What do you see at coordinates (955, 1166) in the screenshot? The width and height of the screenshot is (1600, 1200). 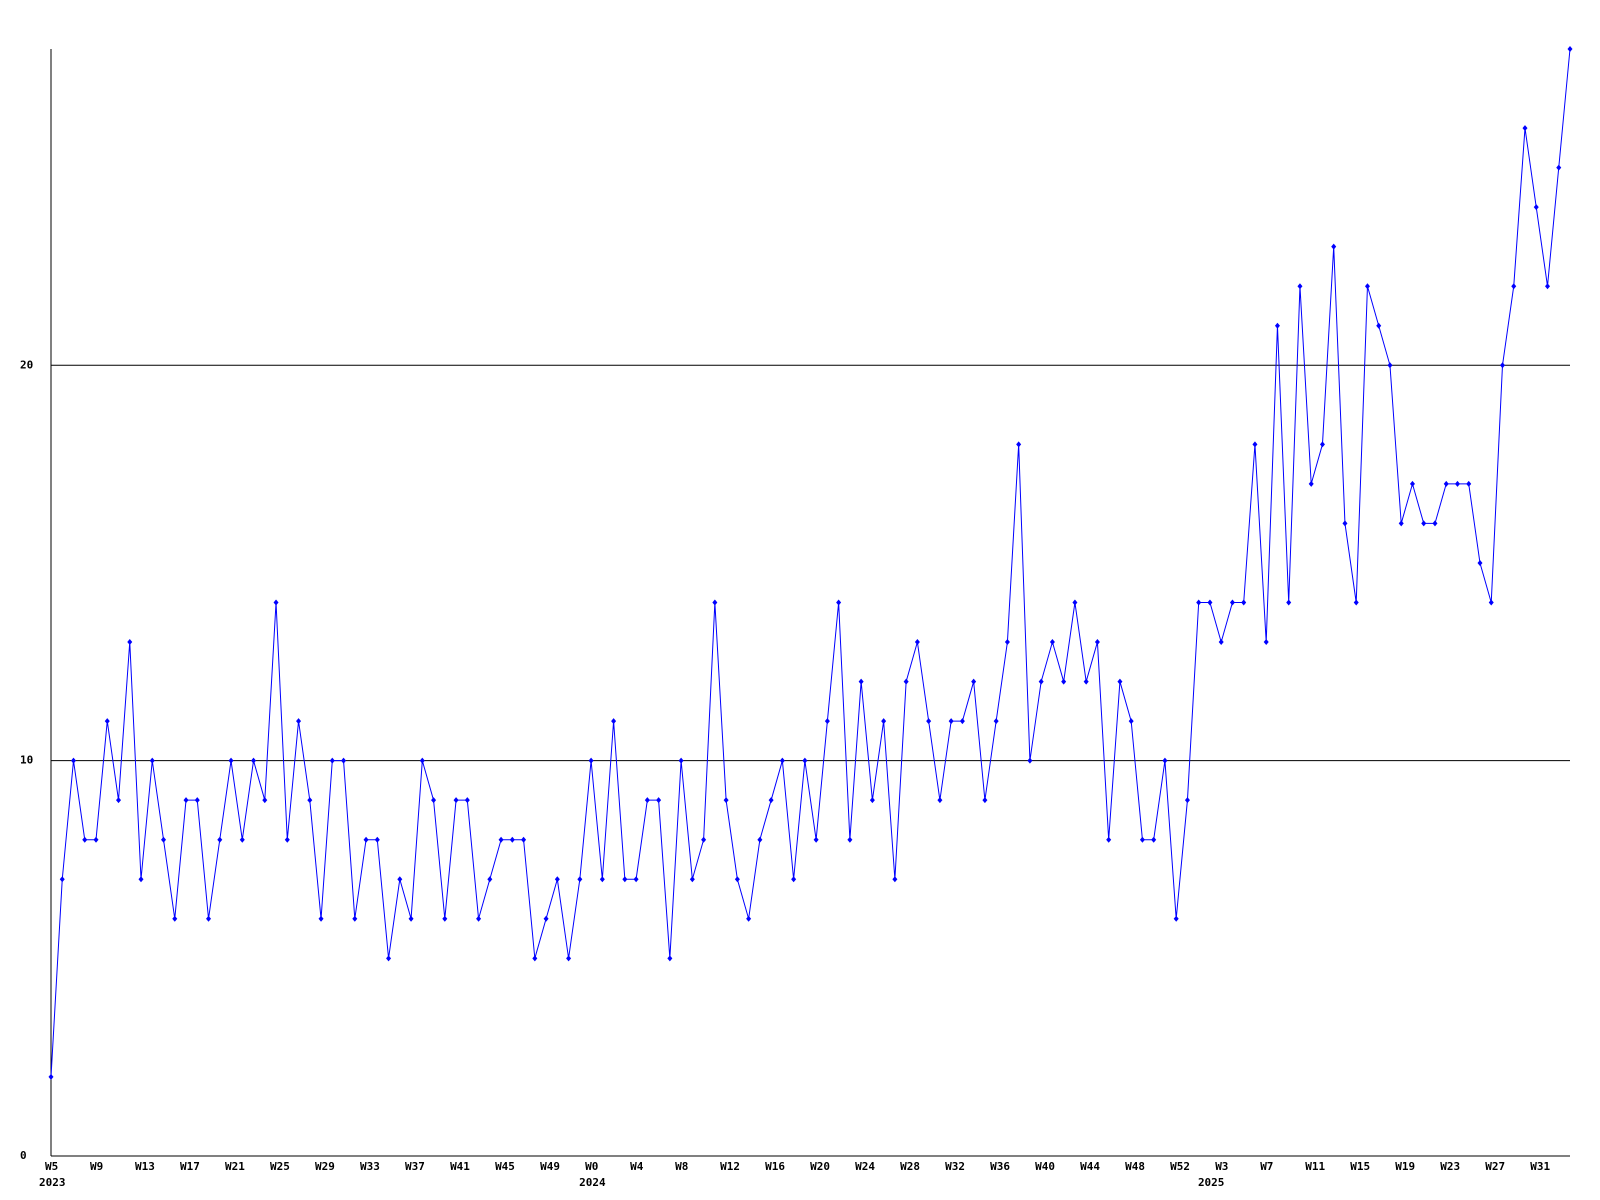 I see `x-tick-label: W32` at bounding box center [955, 1166].